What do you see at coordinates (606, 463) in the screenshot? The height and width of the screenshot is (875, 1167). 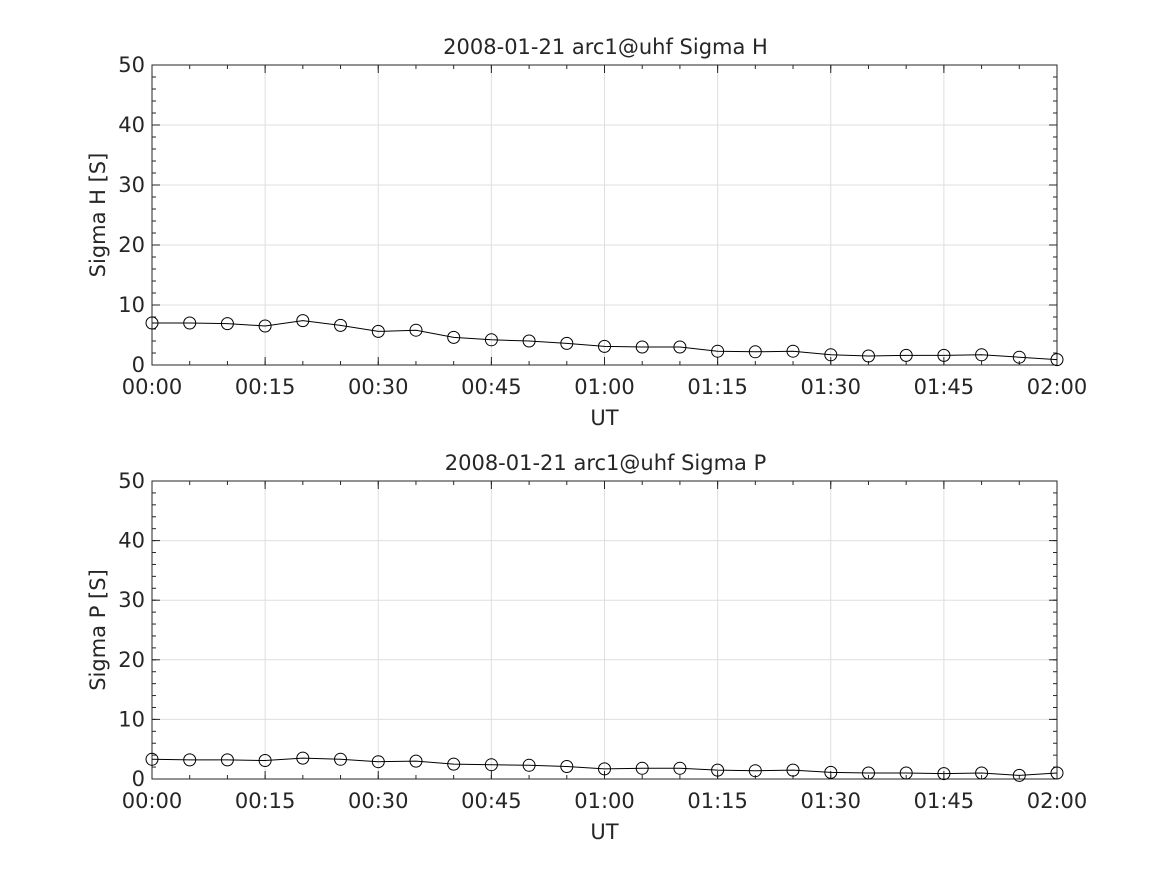 I see `chart-title: 2008-01-21 arc1@uhf Sigma P` at bounding box center [606, 463].